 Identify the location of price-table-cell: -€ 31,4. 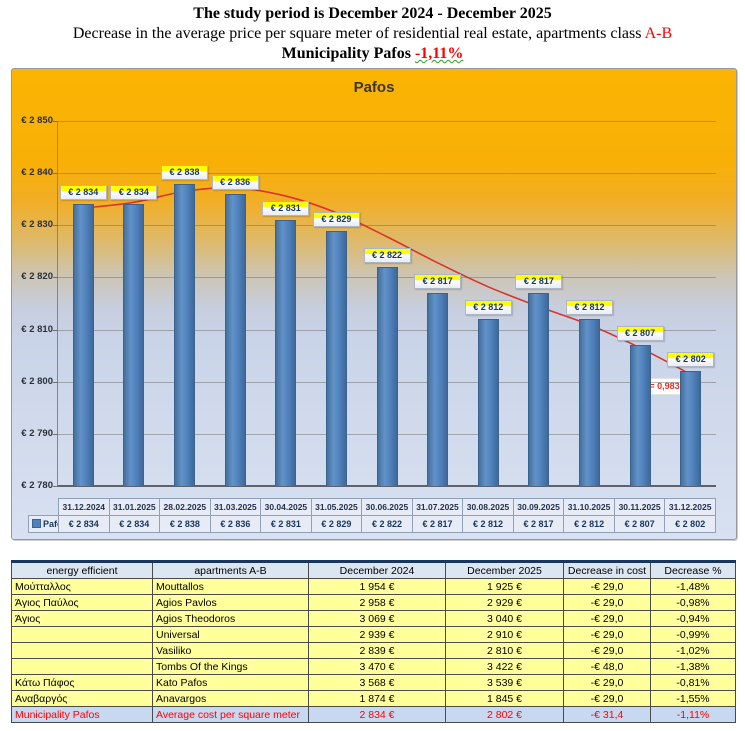
(607, 714).